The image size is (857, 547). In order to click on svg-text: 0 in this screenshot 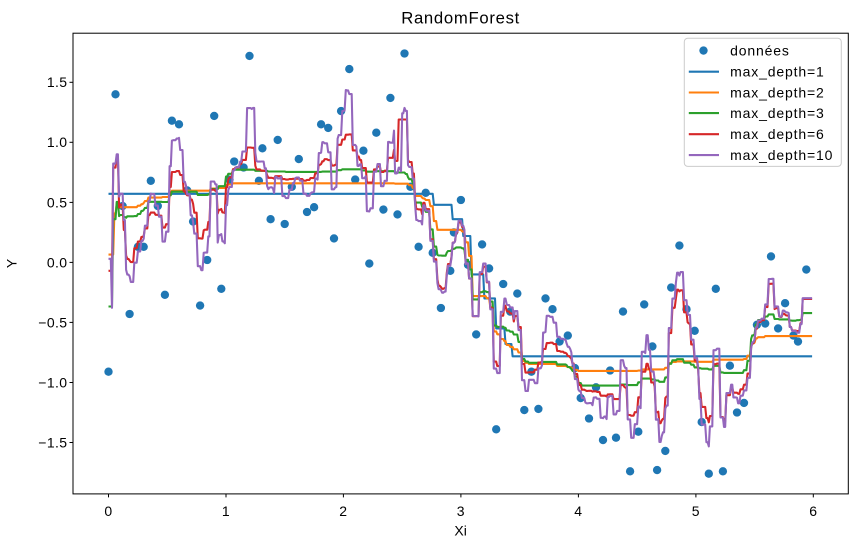, I will do `click(108, 511)`.